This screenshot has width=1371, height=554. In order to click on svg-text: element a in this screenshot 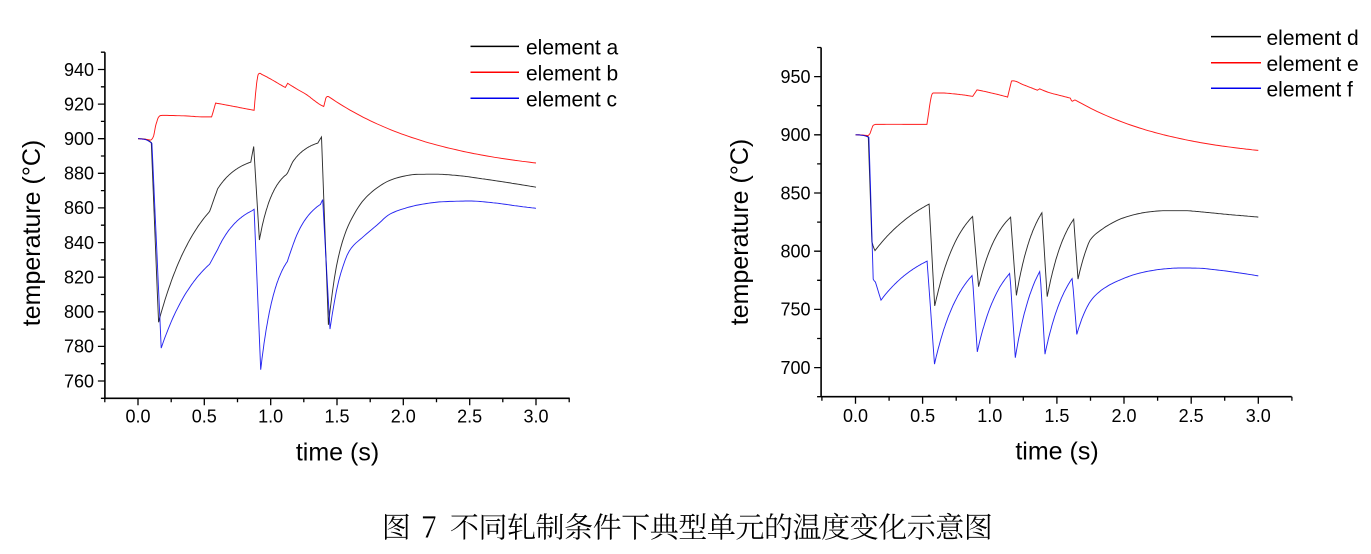, I will do `click(572, 48)`.